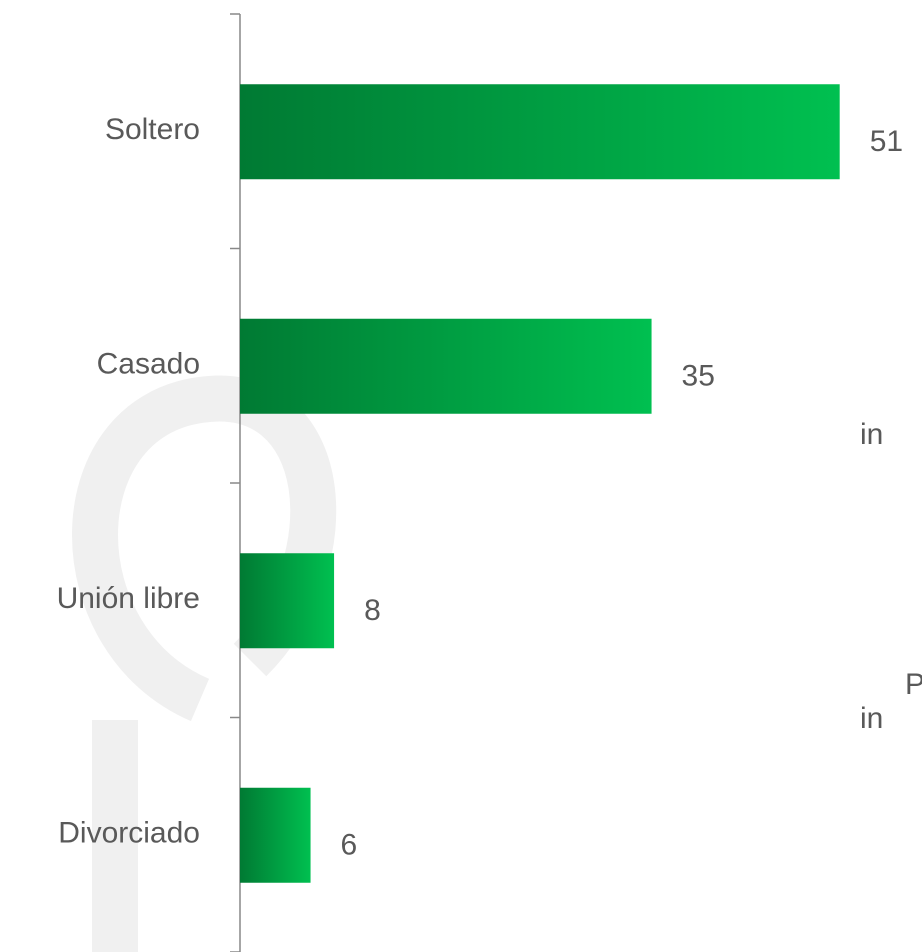 This screenshot has height=952, width=922. I want to click on value-label: 8, so click(372, 610).